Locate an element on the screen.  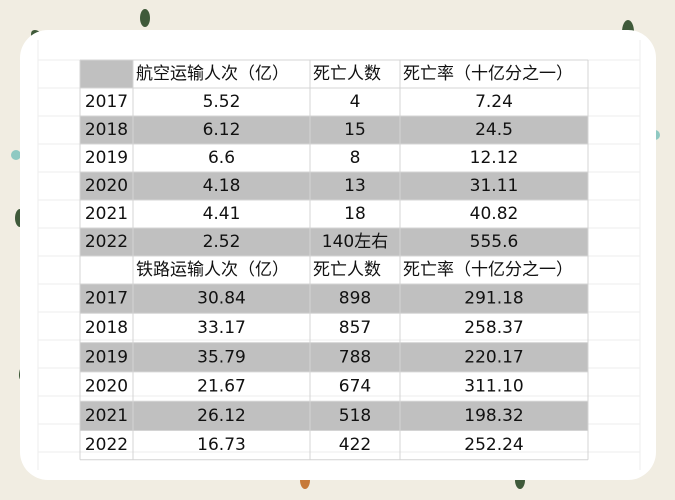
value-cell: 258.37 is located at coordinates (493, 328).